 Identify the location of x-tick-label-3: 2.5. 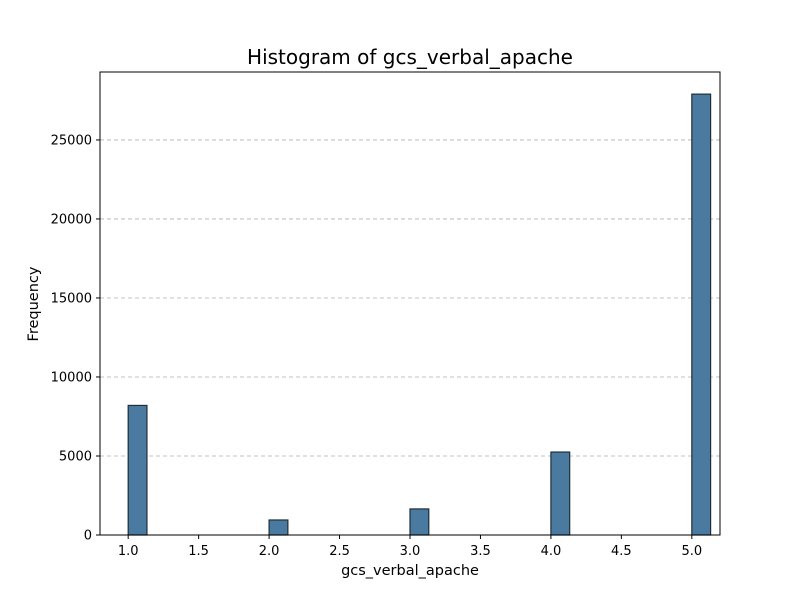
(339, 551).